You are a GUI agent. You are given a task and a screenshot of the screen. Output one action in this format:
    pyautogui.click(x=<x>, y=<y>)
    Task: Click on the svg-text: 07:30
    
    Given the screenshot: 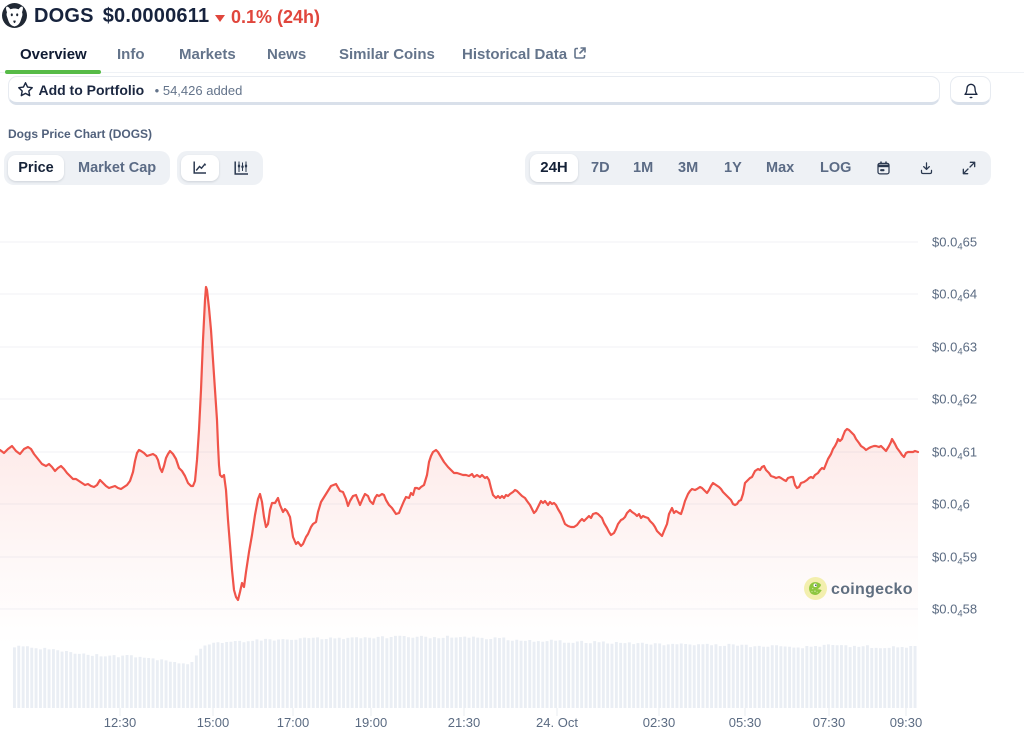 What is the action you would take?
    pyautogui.click(x=829, y=722)
    